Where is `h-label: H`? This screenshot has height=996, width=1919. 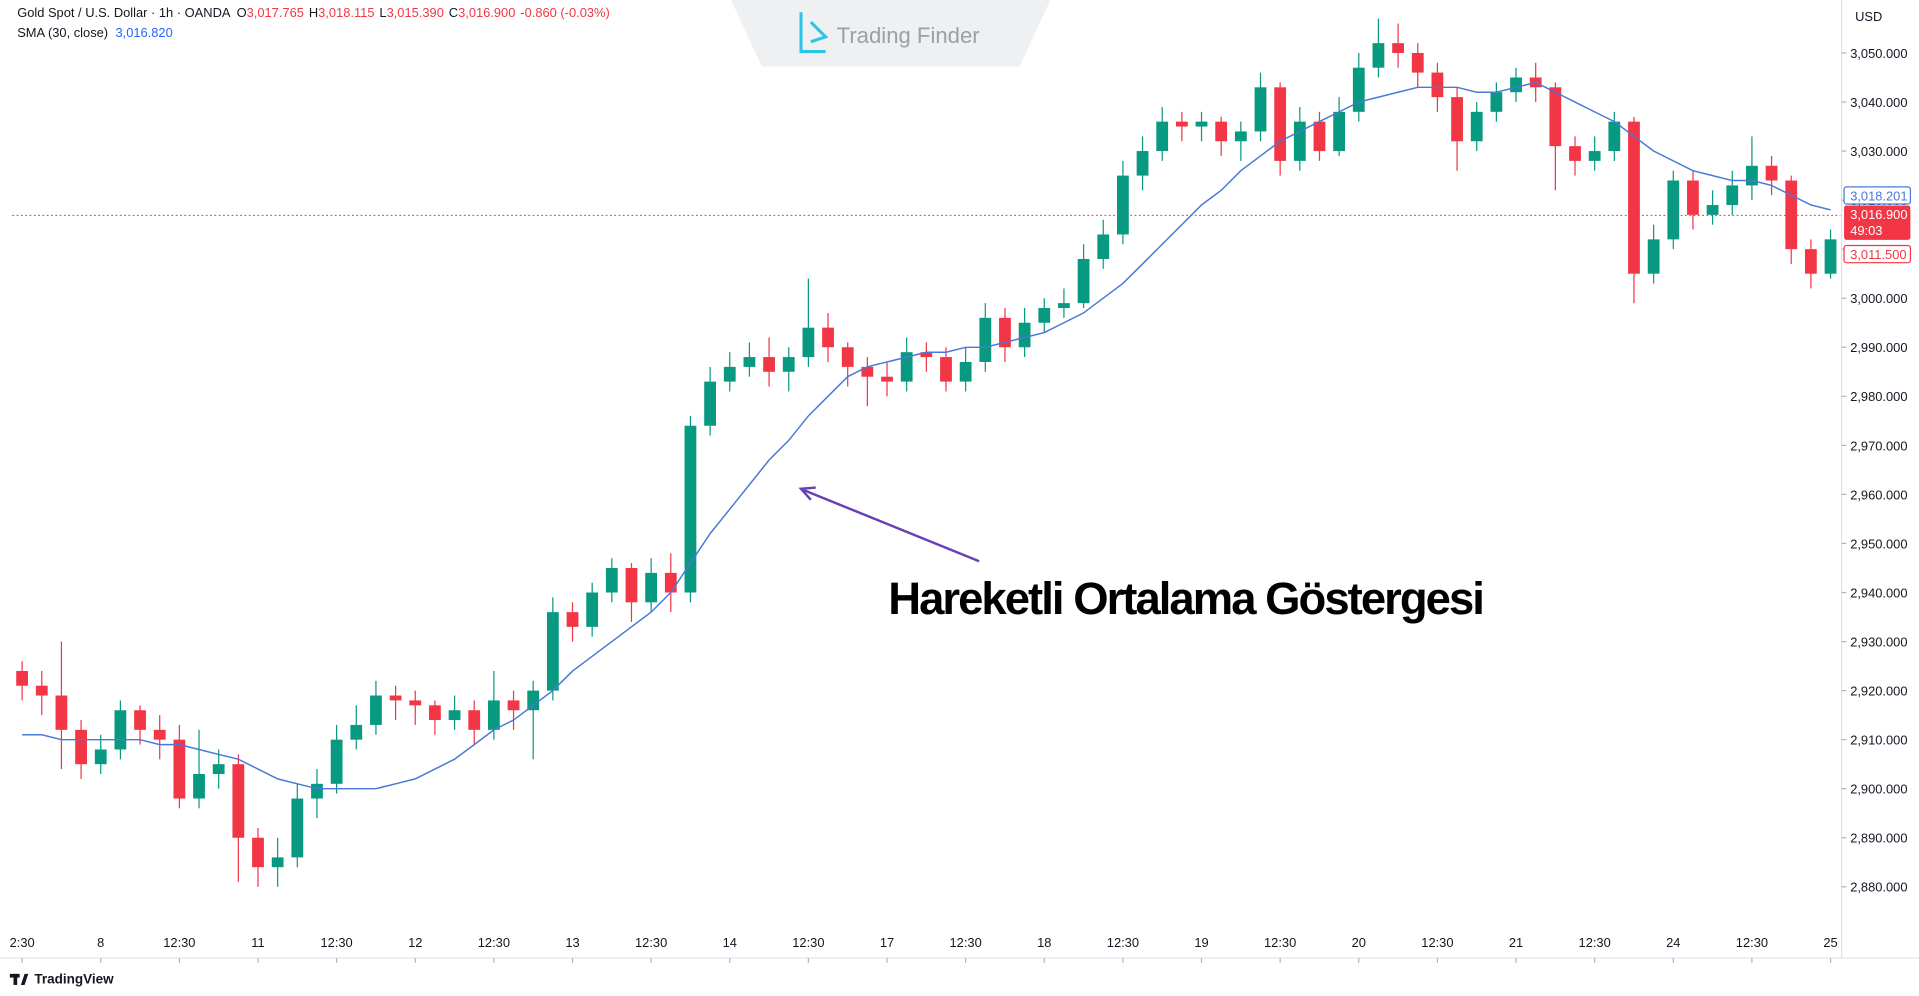 h-label: H is located at coordinates (313, 12).